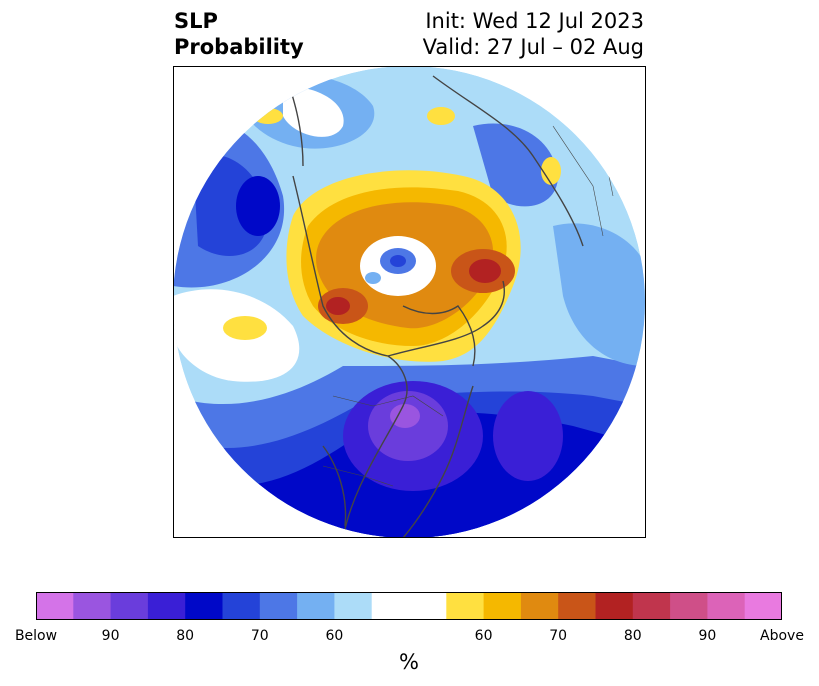 The image size is (819, 686). I want to click on colorbar-unit: %, so click(409, 662).